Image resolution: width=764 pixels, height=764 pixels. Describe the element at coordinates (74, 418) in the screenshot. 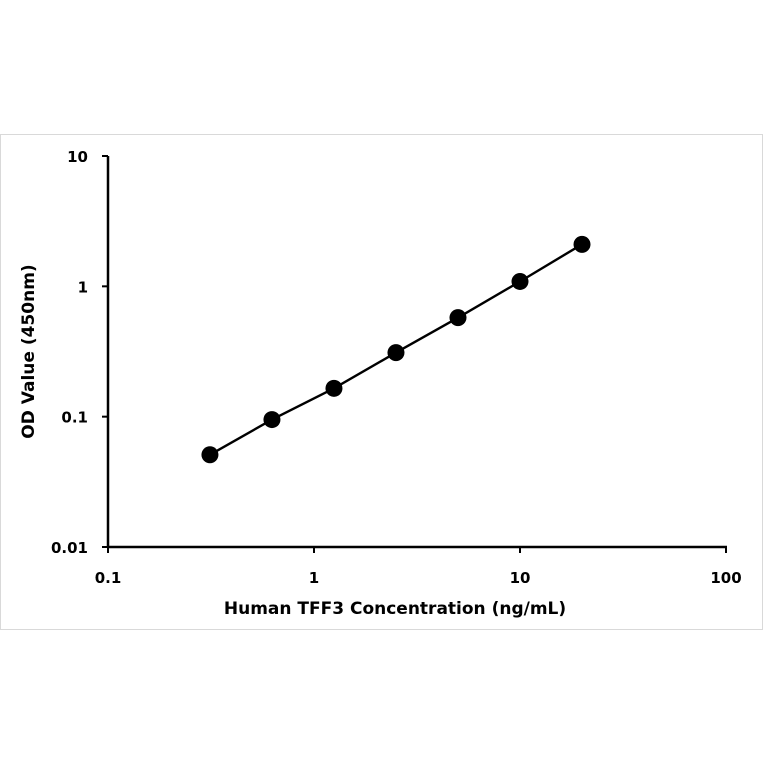

I see `y-tick-label: 0.1` at that location.